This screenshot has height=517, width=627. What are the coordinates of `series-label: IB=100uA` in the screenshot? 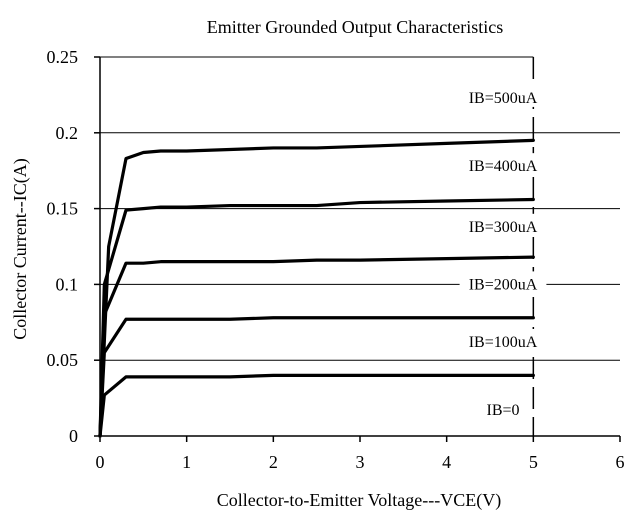 It's located at (503, 342).